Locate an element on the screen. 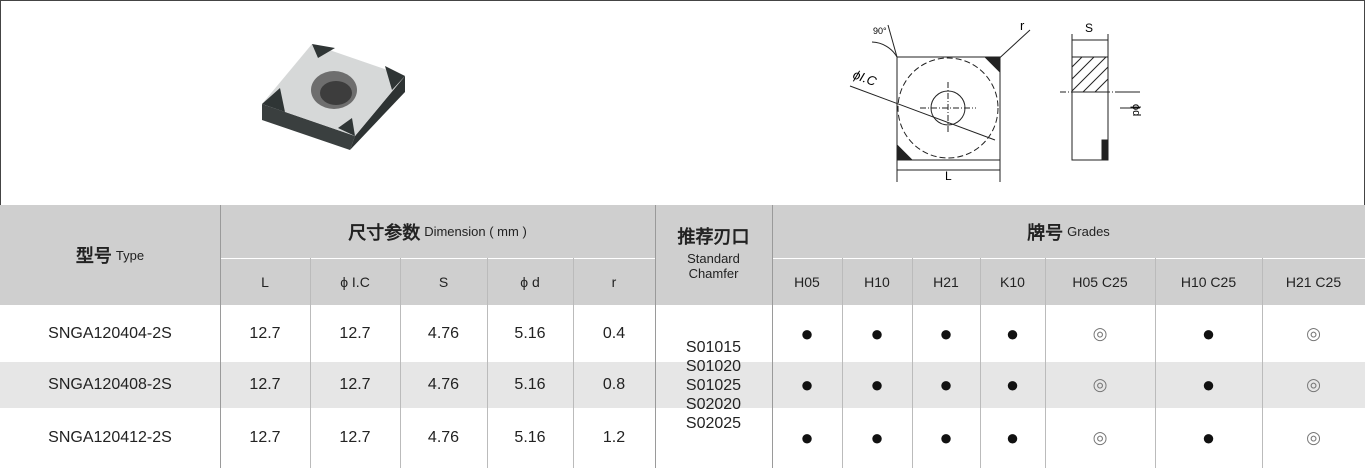  type-header: 型号 Type is located at coordinates (110, 255).